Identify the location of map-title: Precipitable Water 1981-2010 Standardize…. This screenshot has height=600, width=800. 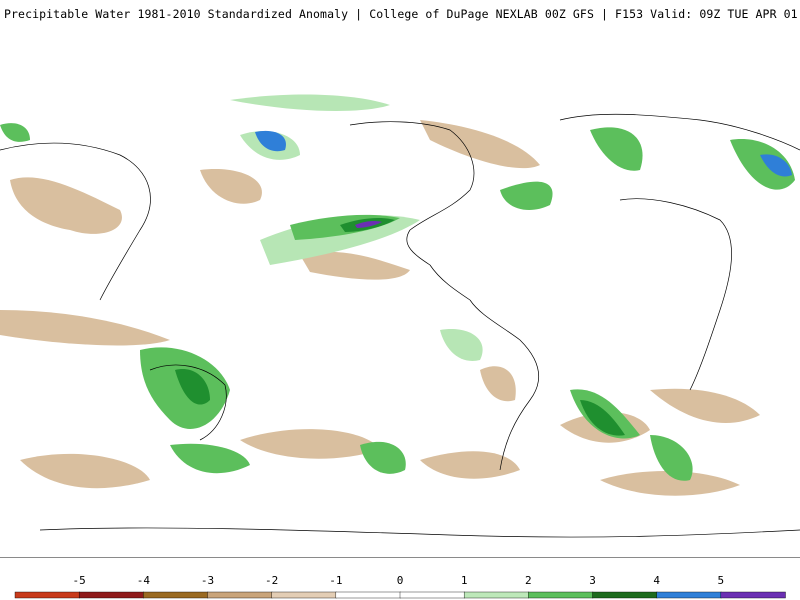
(402, 14).